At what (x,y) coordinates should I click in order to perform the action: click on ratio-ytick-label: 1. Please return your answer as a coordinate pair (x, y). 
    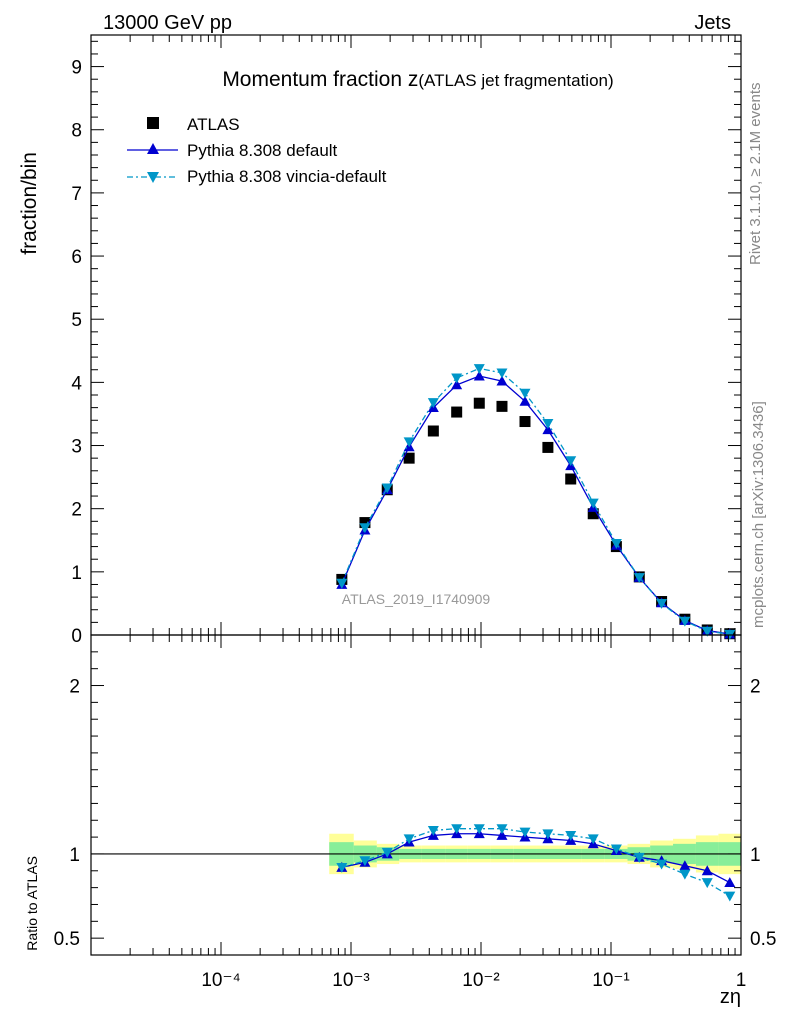
    Looking at the image, I should click on (74, 855).